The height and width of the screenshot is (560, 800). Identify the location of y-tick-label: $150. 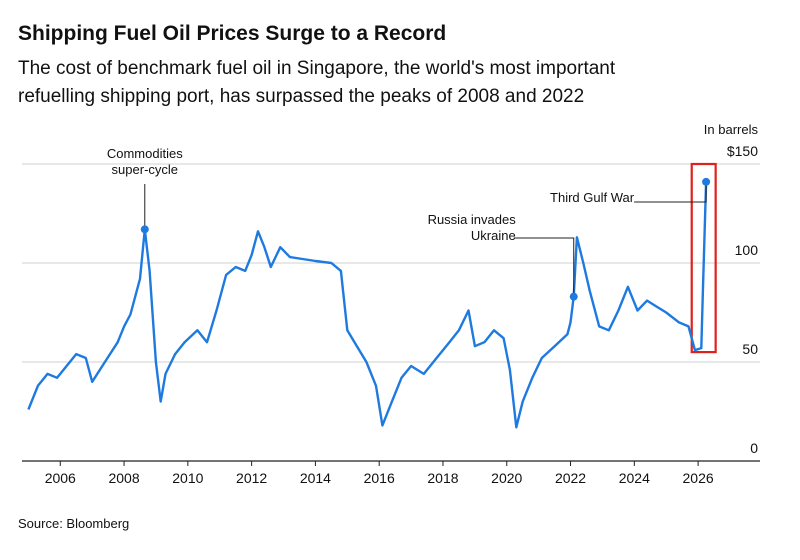
(742, 151).